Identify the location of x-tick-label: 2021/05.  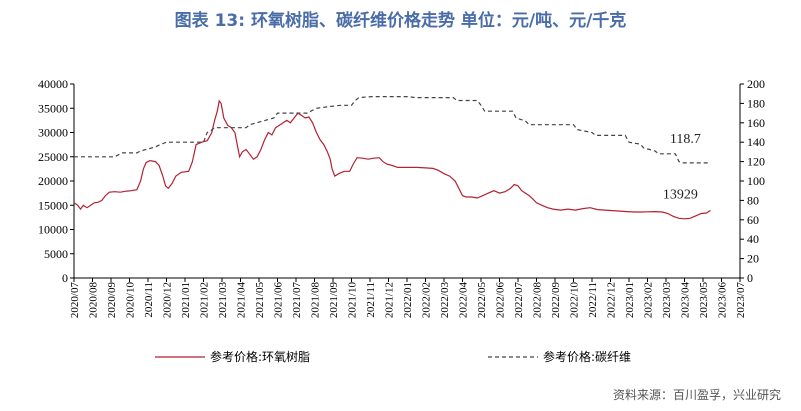
(260, 300).